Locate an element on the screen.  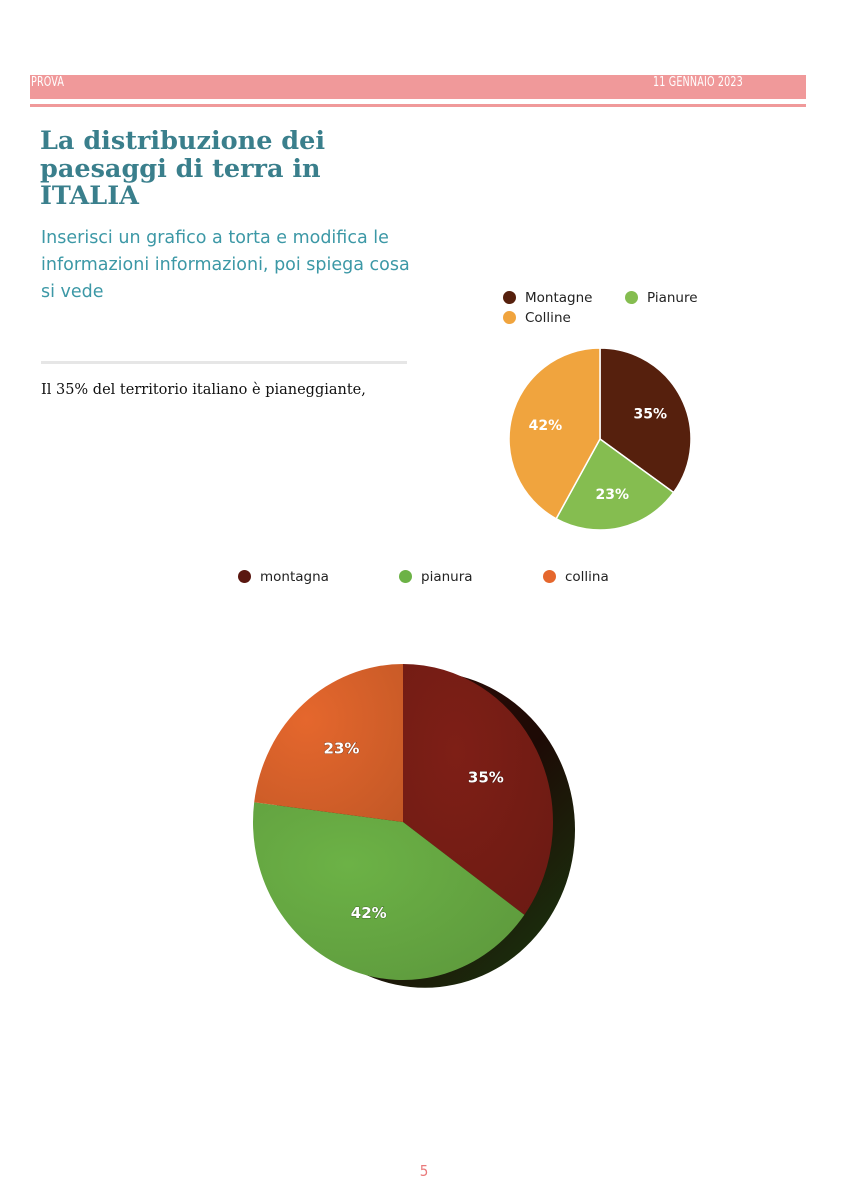
legend-dot-montagne is located at coordinates (509, 297).